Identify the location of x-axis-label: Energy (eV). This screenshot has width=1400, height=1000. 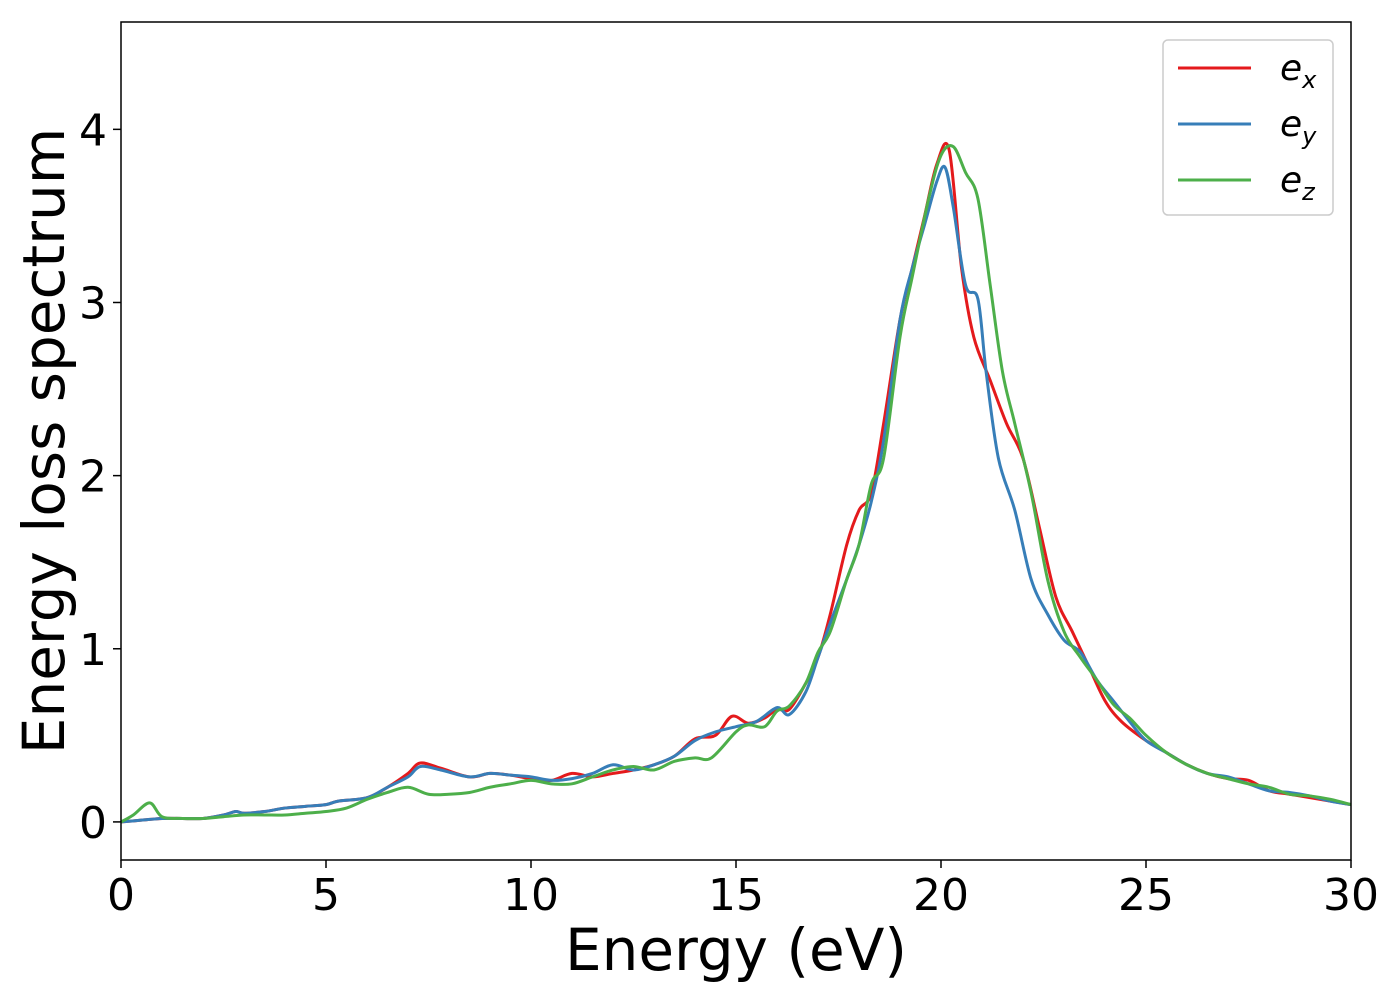
(736, 950).